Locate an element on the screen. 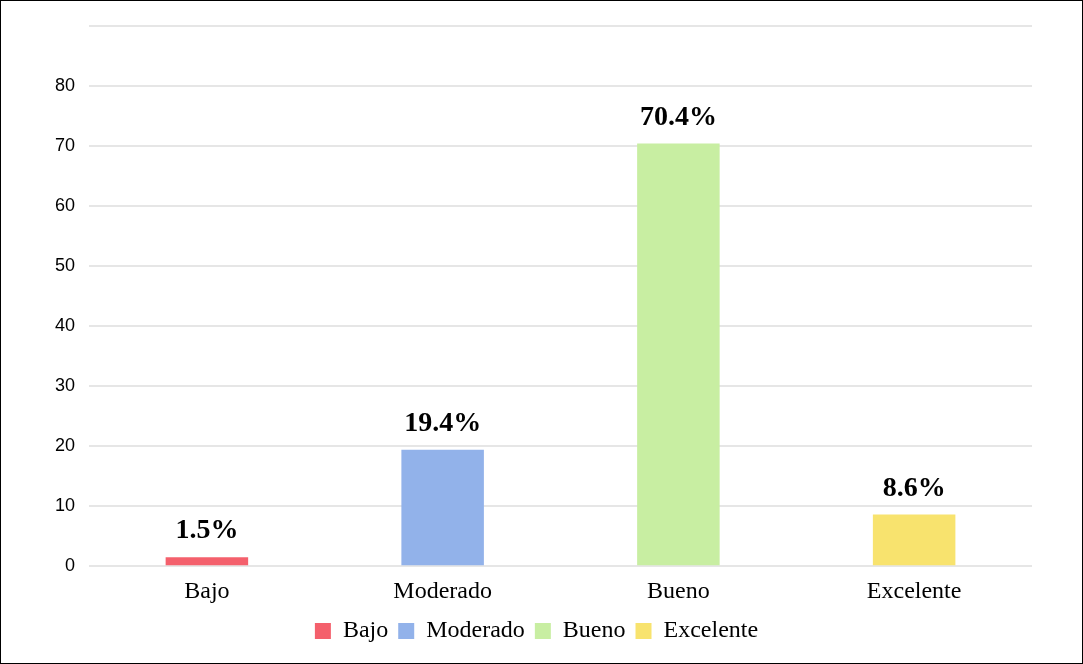 The width and height of the screenshot is (1083, 664). x-tick-label: Bueno is located at coordinates (678, 589).